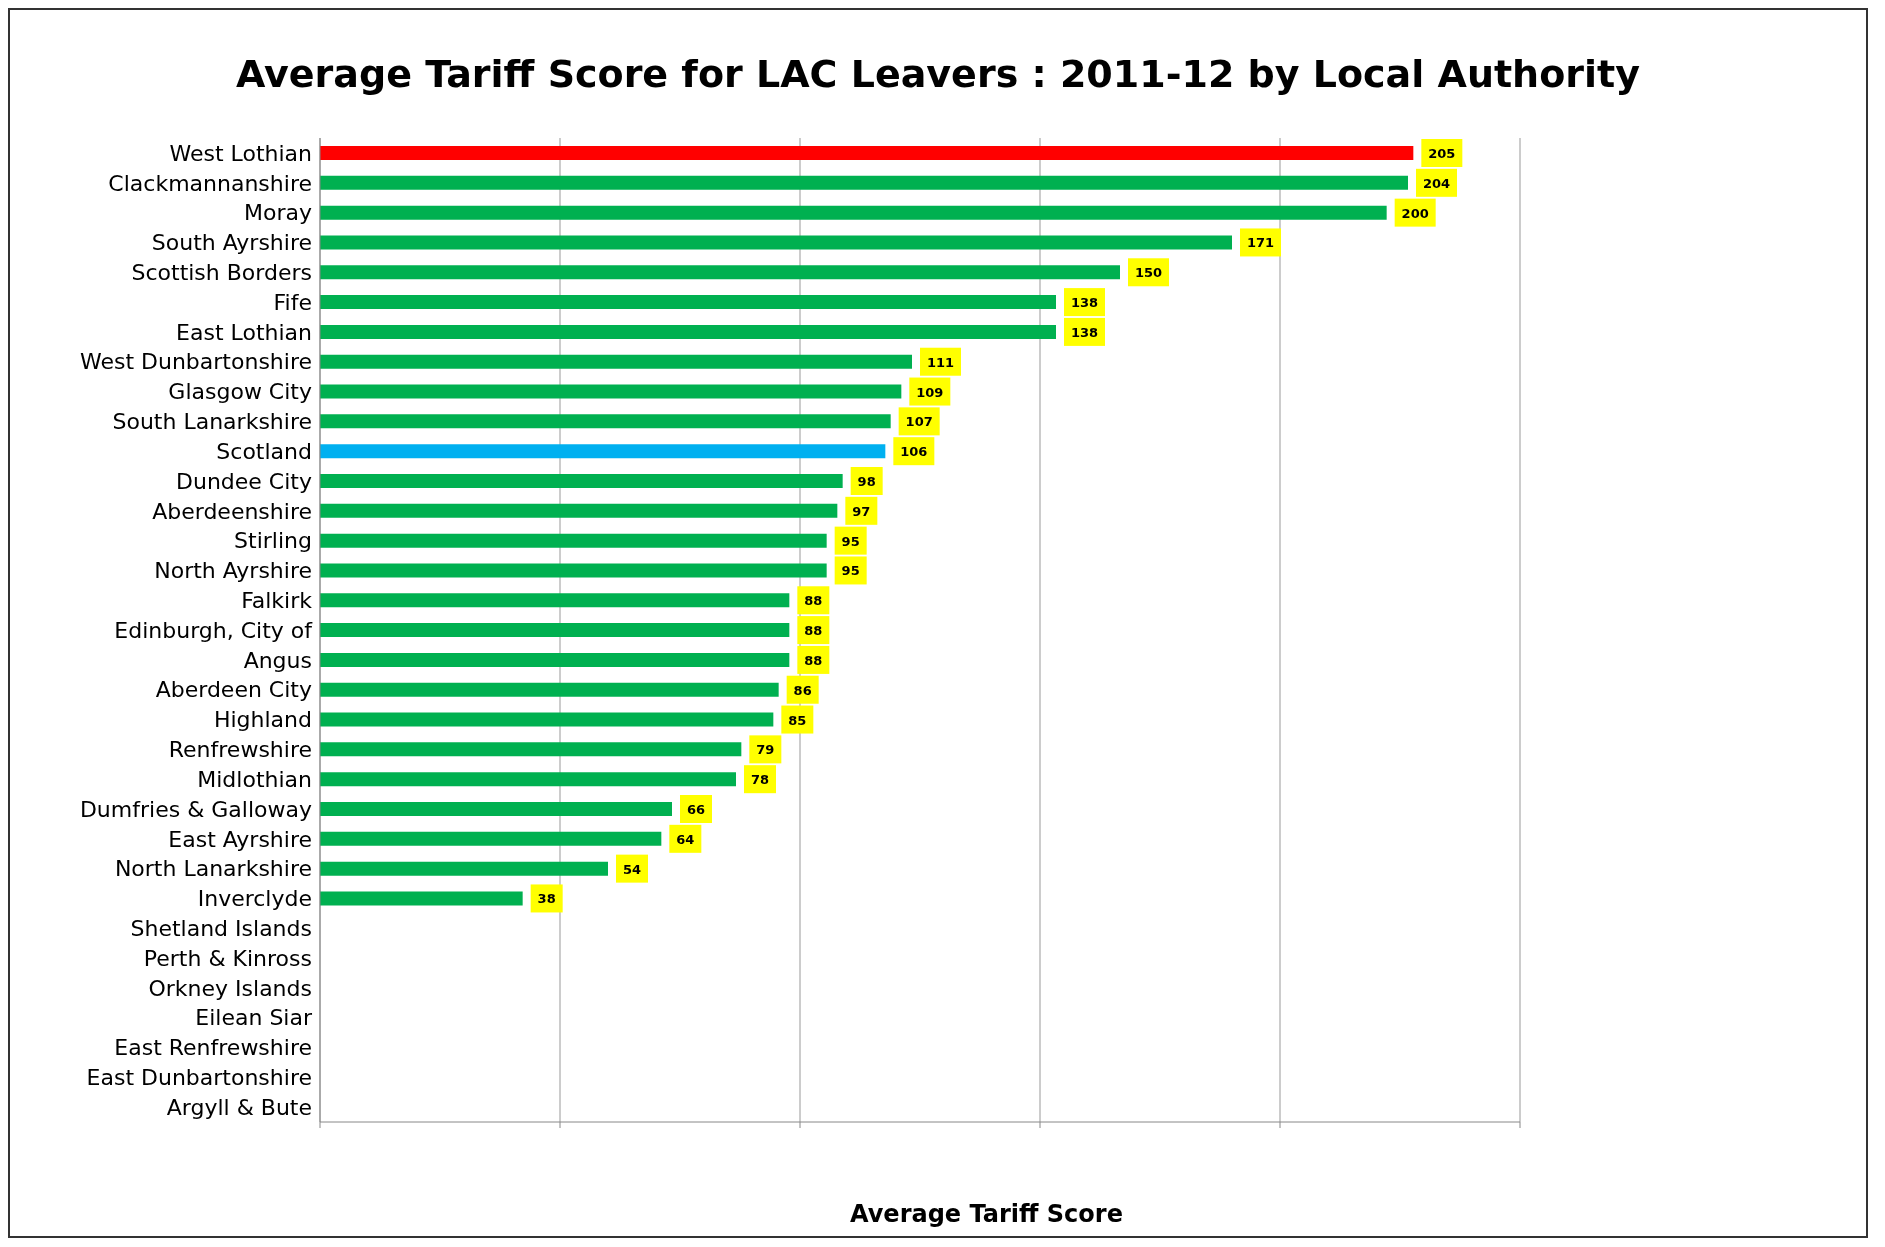  Describe the element at coordinates (292, 302) in the screenshot. I see `y-tick-label: Fife` at that location.